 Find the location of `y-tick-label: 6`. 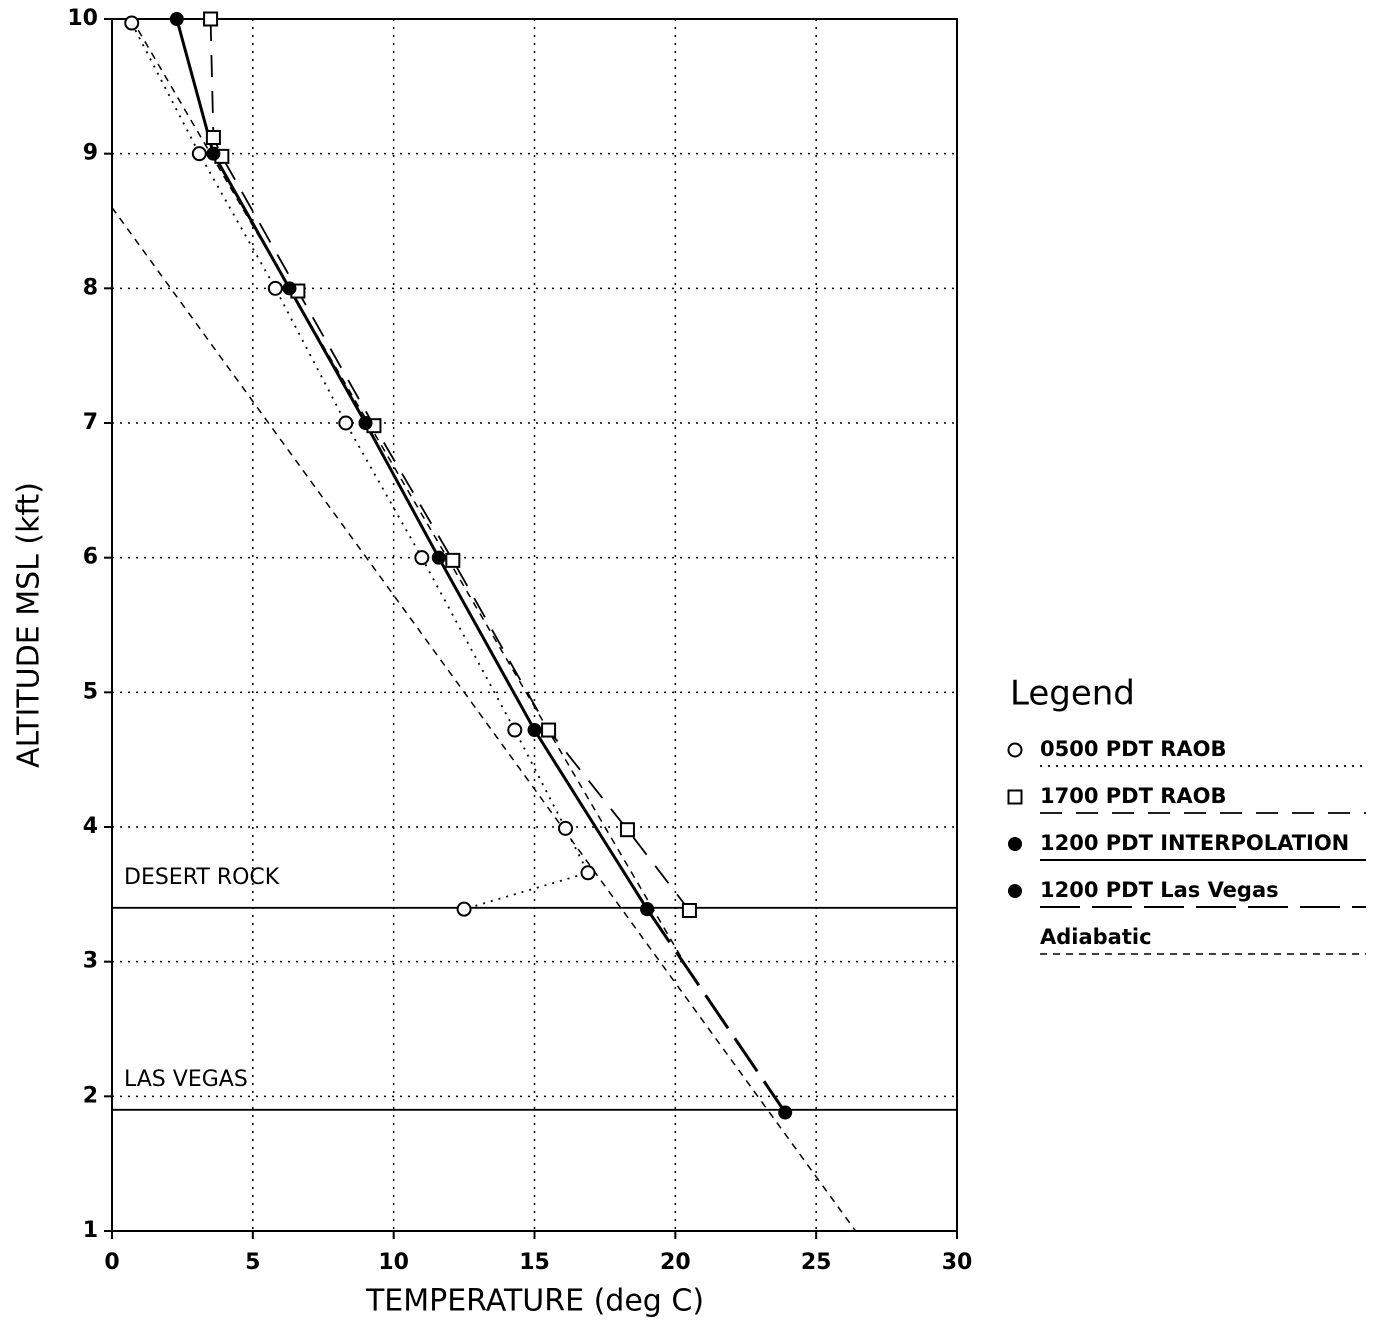

y-tick-label: 6 is located at coordinates (90, 557).